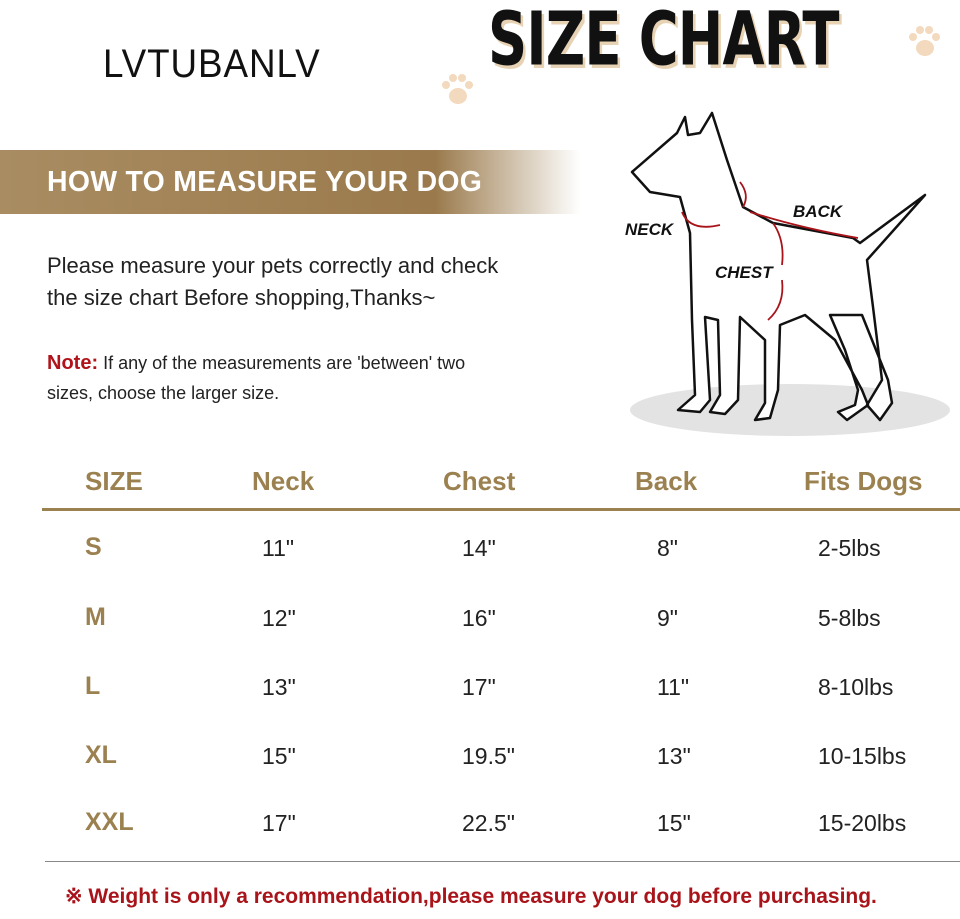 The height and width of the screenshot is (919, 960). I want to click on back-label: BACK, so click(818, 211).